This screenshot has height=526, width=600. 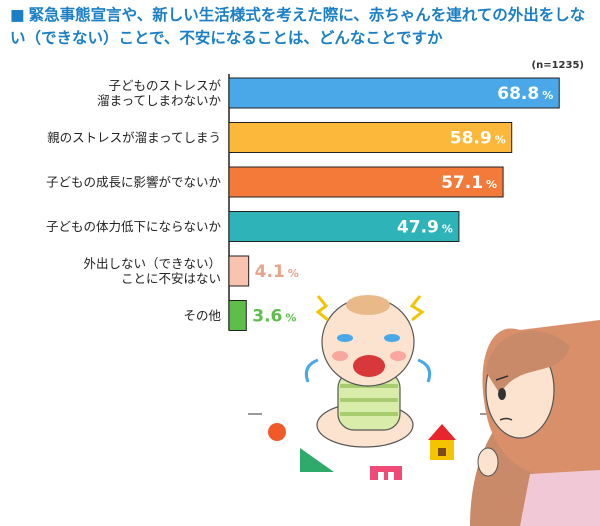 What do you see at coordinates (478, 139) in the screenshot?
I see `value-label-2: 58.9%` at bounding box center [478, 139].